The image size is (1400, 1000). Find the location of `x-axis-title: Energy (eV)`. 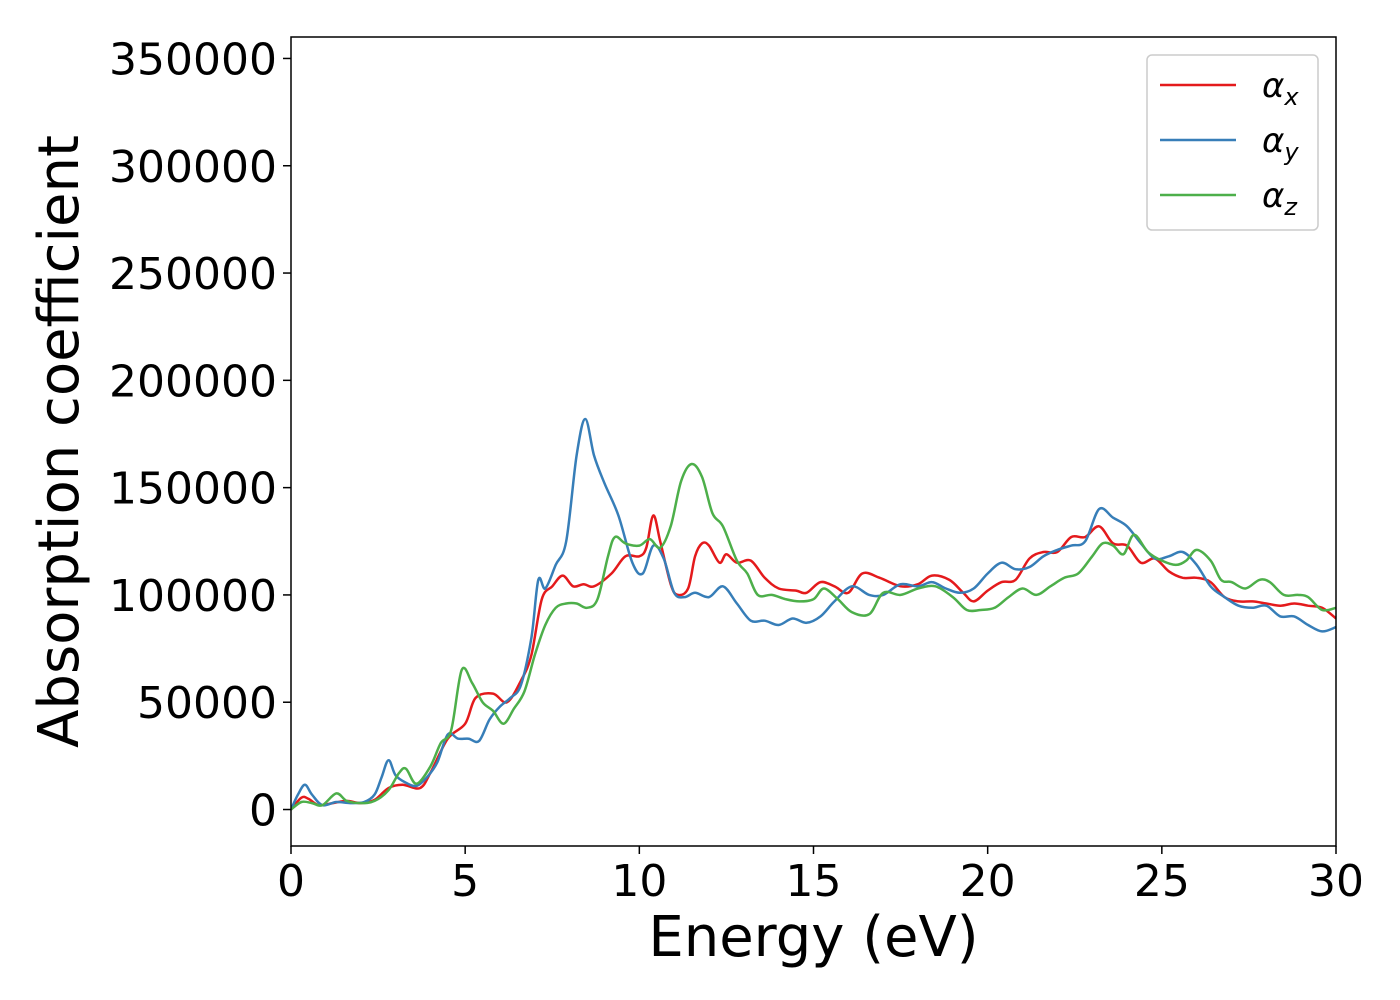

x-axis-title: Energy (eV) is located at coordinates (813, 937).